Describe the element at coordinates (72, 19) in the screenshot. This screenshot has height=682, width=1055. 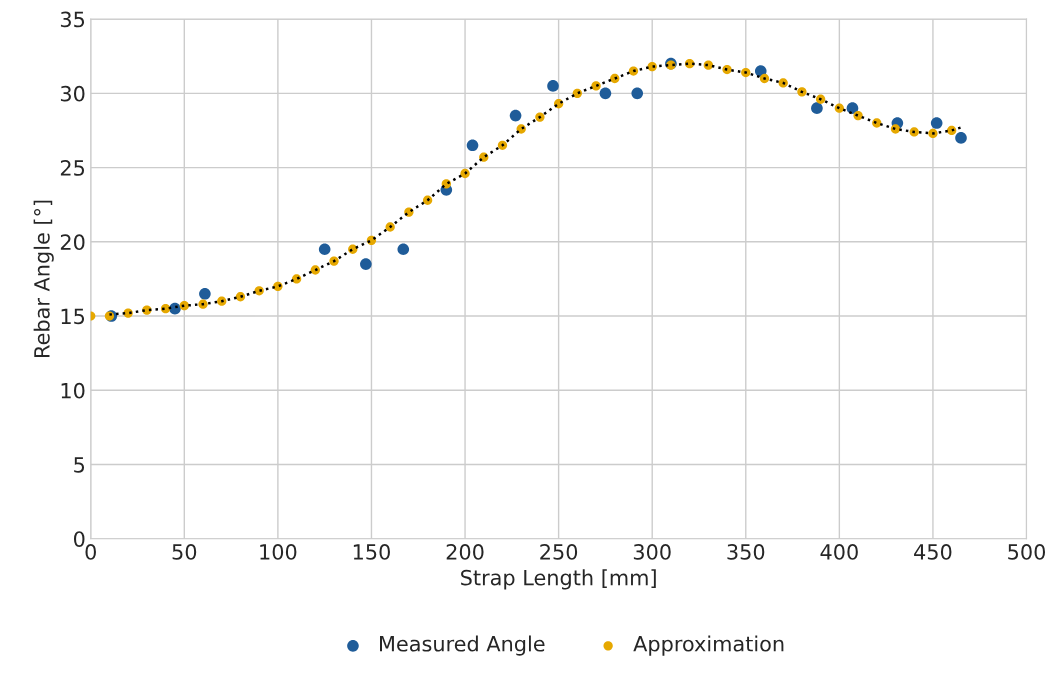
I see `y-tick-label: 35` at that location.